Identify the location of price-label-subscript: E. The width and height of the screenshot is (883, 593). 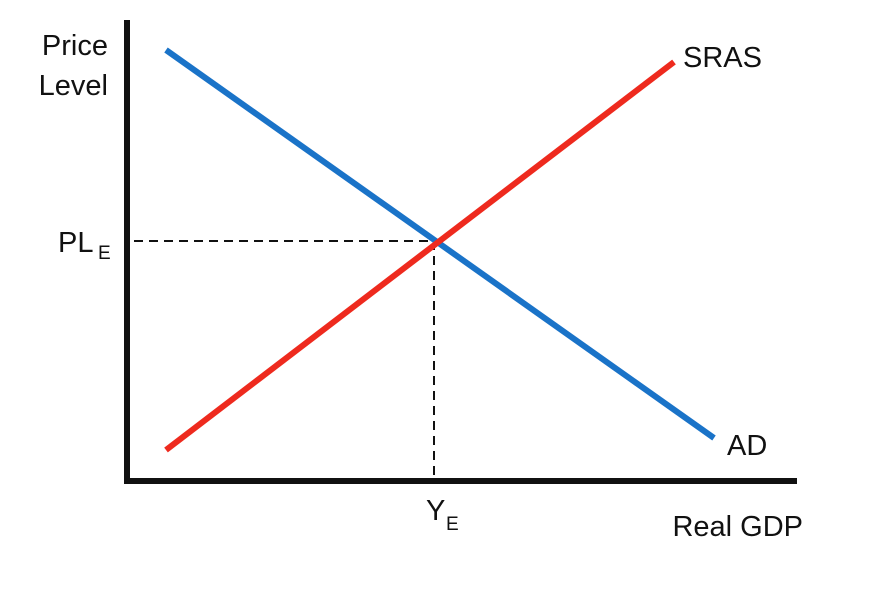
(104, 253).